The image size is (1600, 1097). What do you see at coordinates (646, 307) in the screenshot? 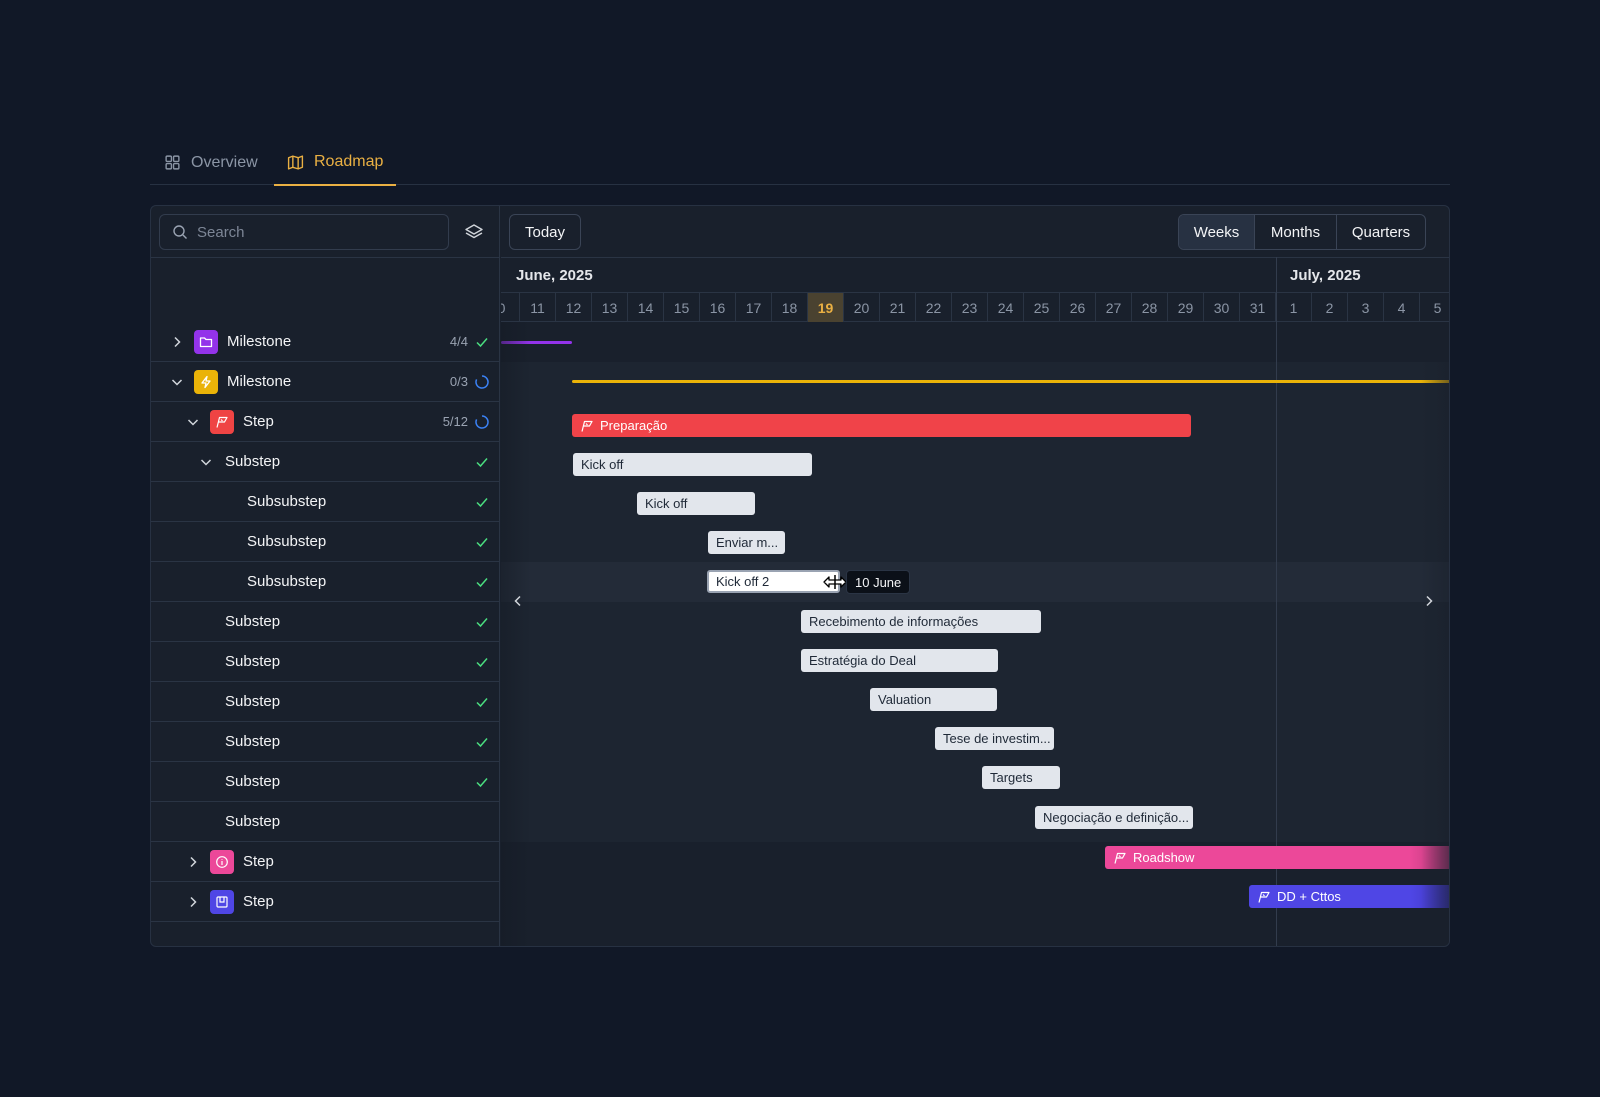
I see `day-cell: 14` at bounding box center [646, 307].